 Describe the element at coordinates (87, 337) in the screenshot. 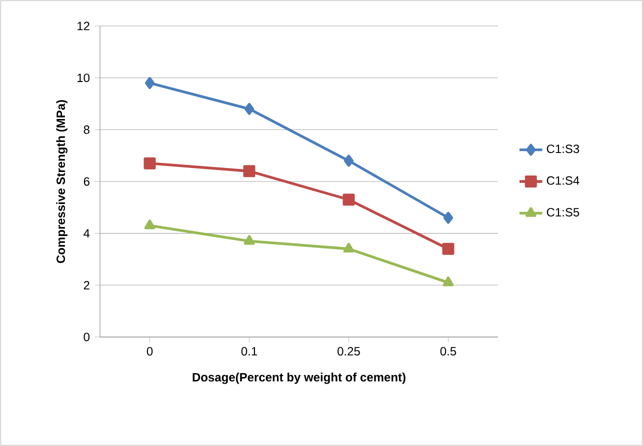

I see `y-tick-label: 0` at that location.